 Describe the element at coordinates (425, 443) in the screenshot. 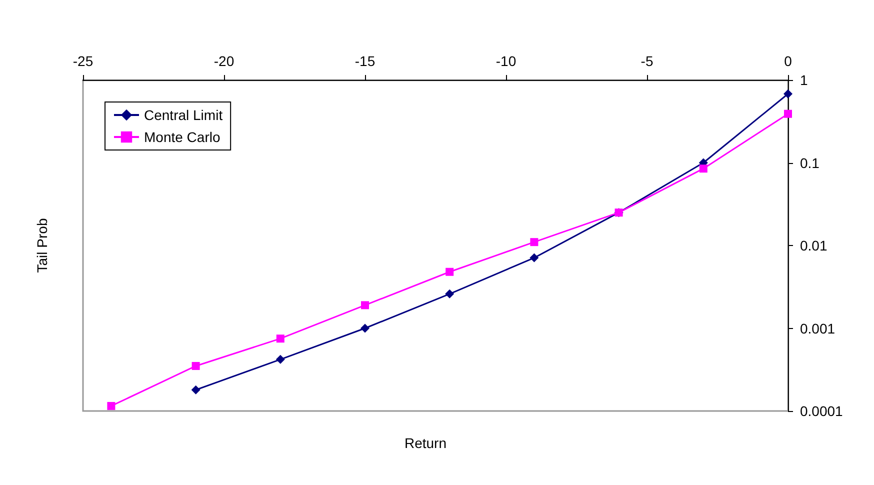

I see `x-axis-title: Return` at that location.